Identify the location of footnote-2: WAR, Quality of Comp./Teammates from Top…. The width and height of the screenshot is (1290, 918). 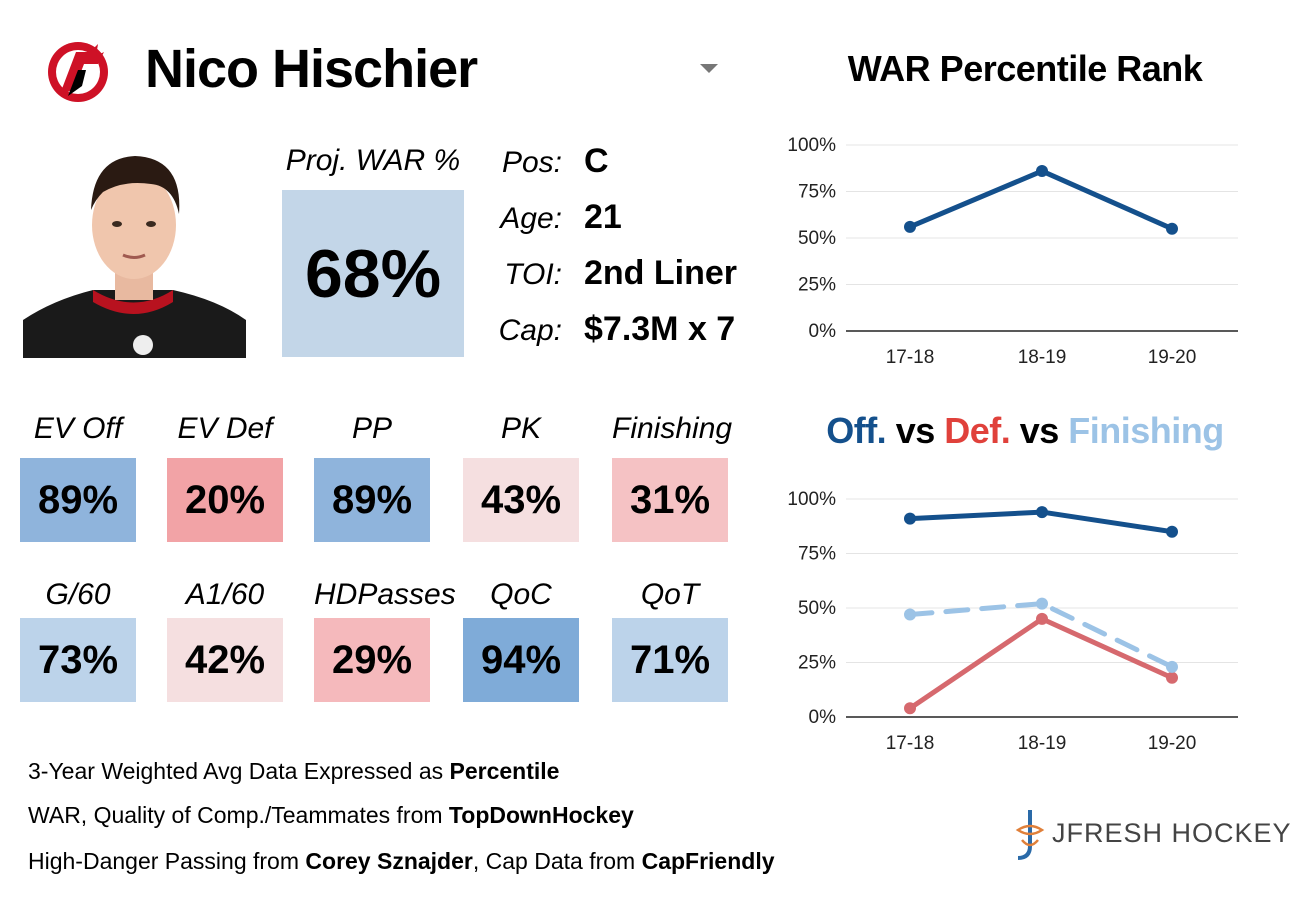
(331, 815).